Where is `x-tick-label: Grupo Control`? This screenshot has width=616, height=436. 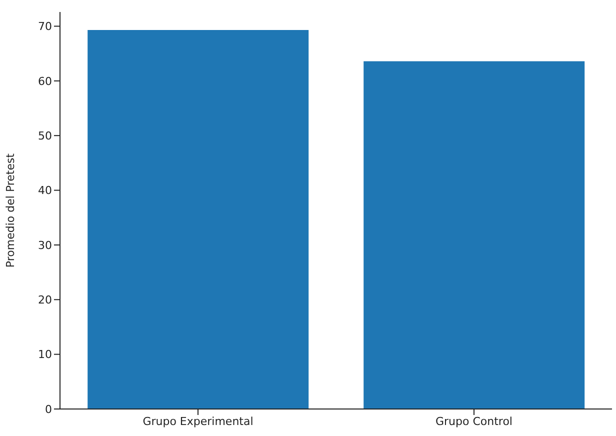
x-tick-label: Grupo Control is located at coordinates (474, 421).